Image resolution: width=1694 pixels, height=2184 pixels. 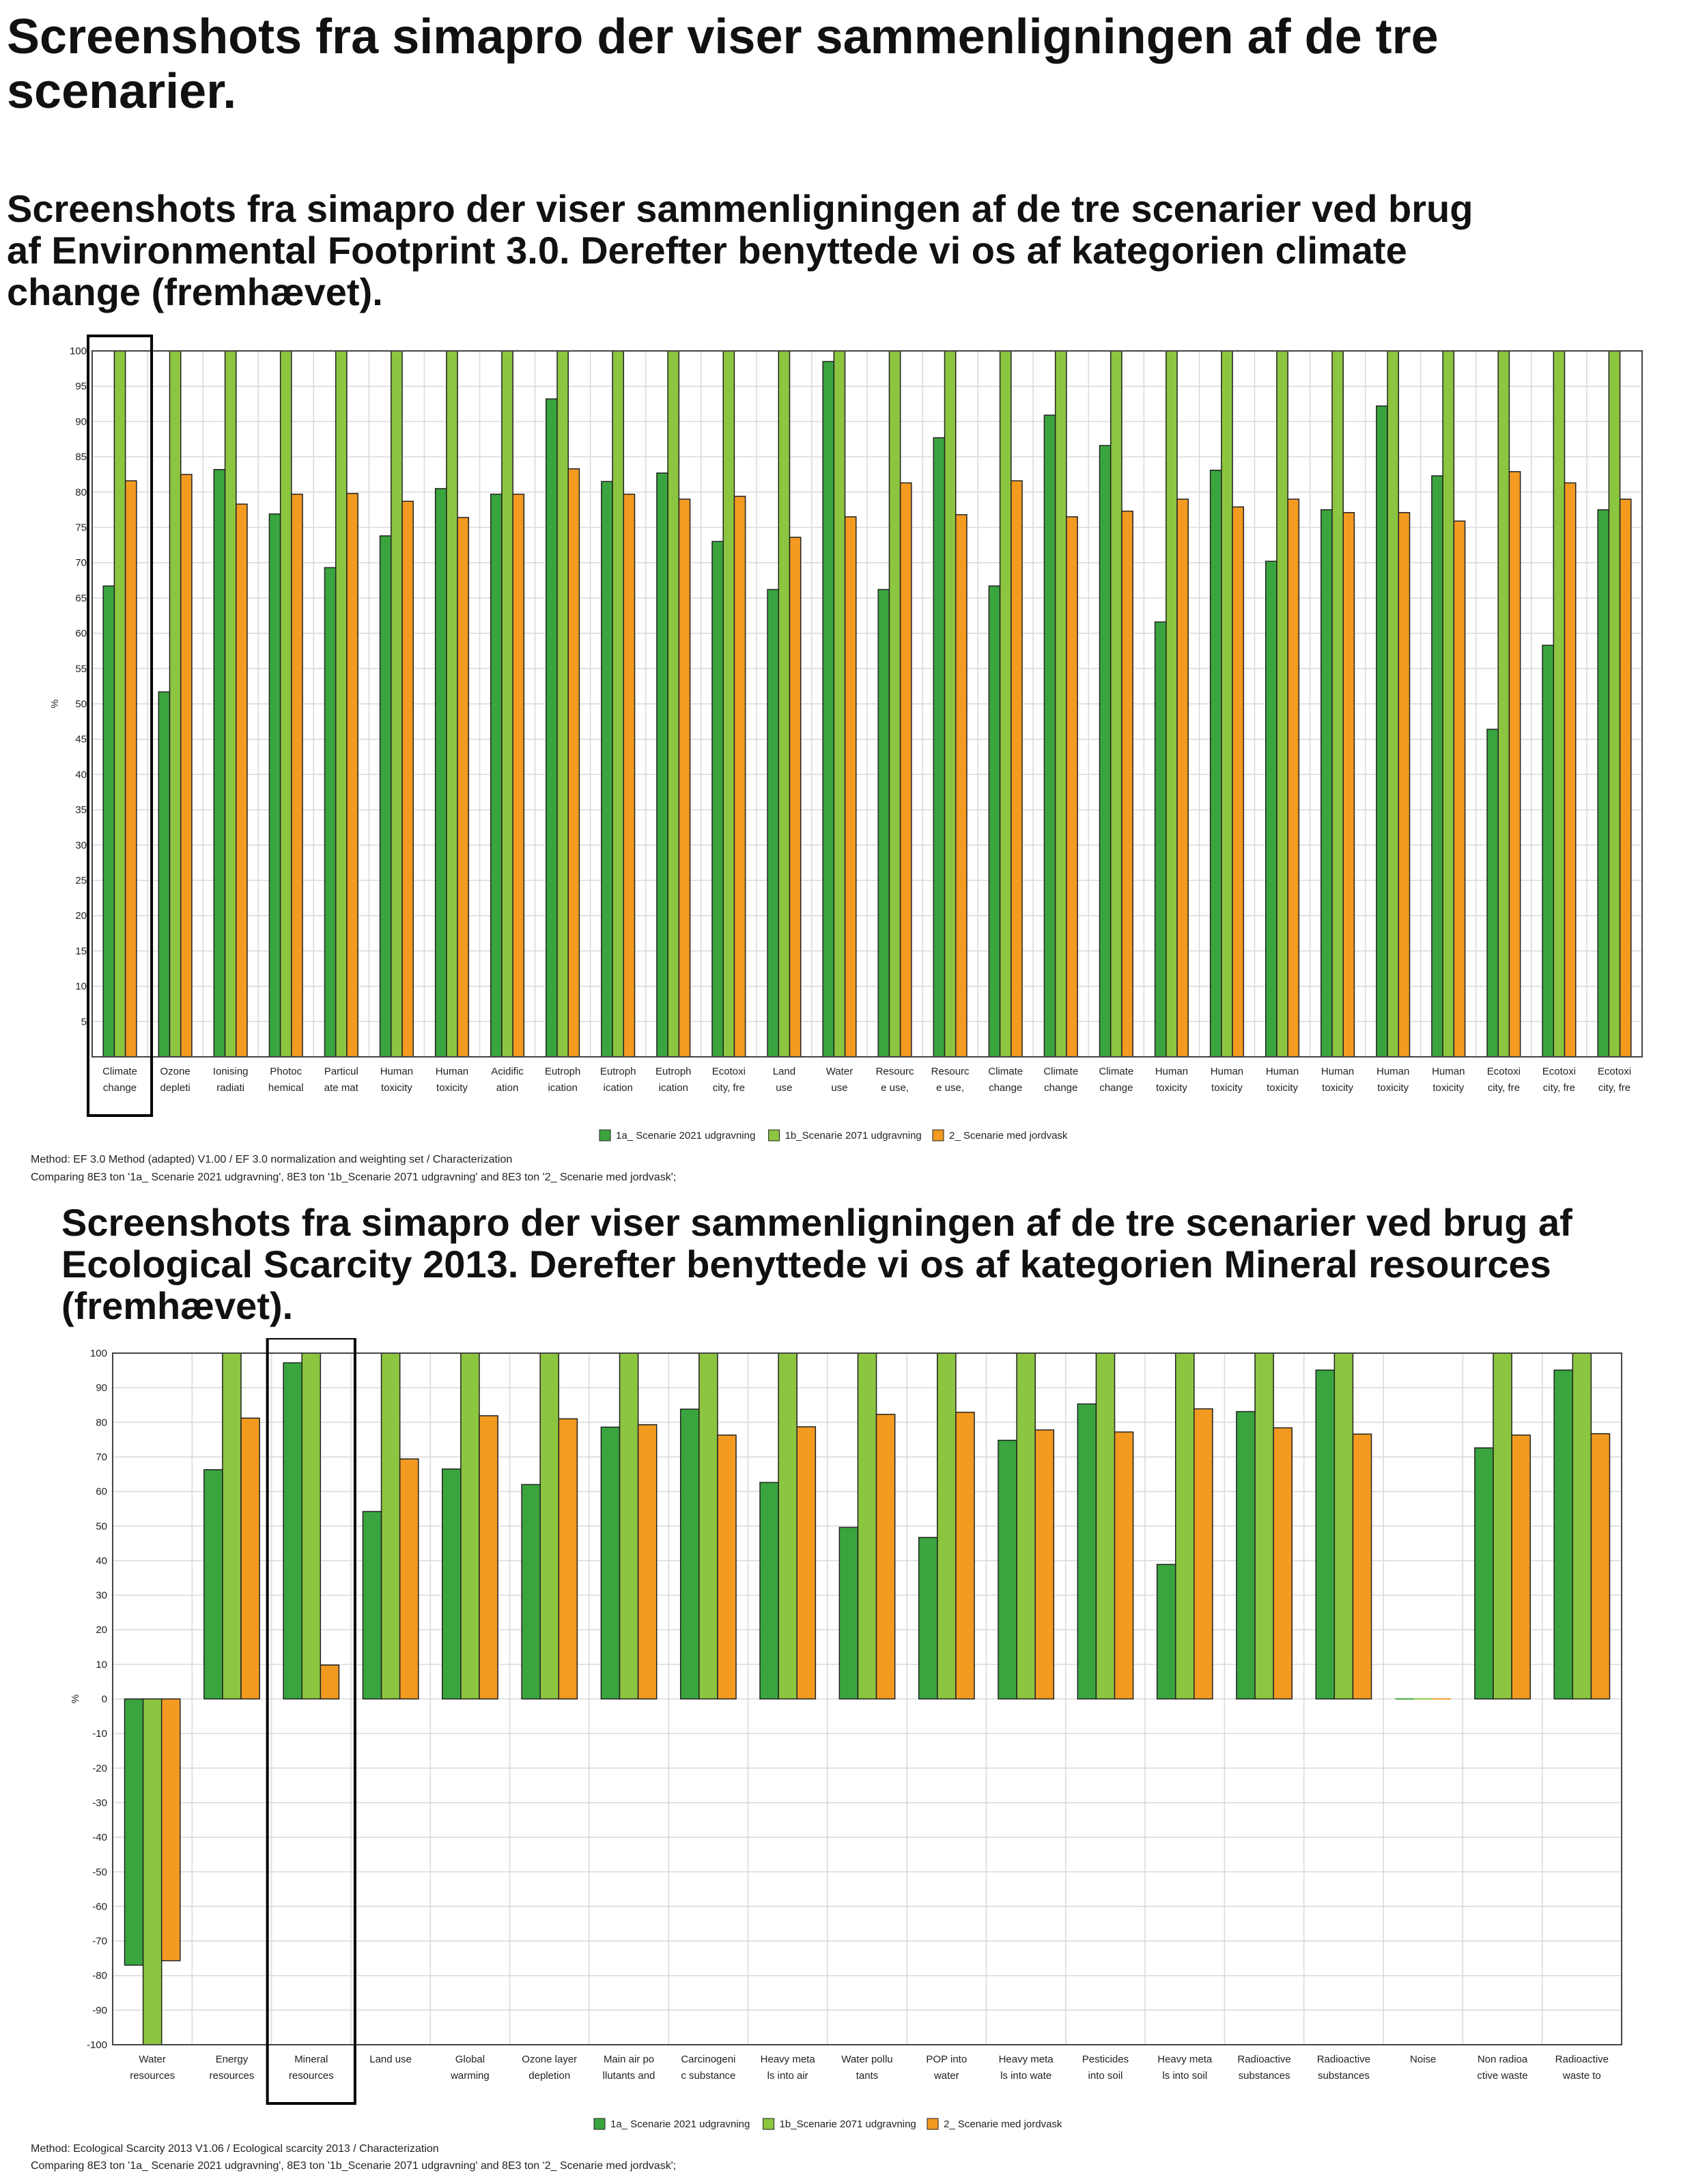 What do you see at coordinates (470, 2059) in the screenshot?
I see `x-tick-label: Global` at bounding box center [470, 2059].